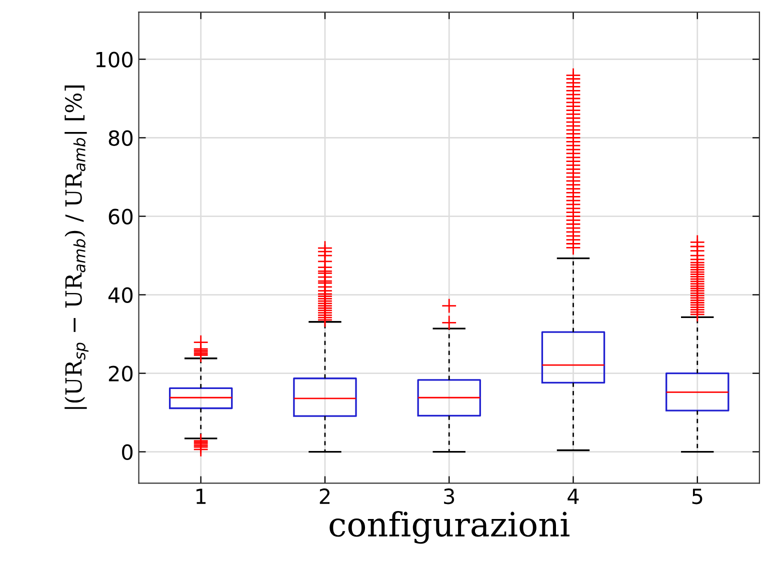 This screenshot has height=578, width=771. I want to click on x-tick-label: 1, so click(201, 496).